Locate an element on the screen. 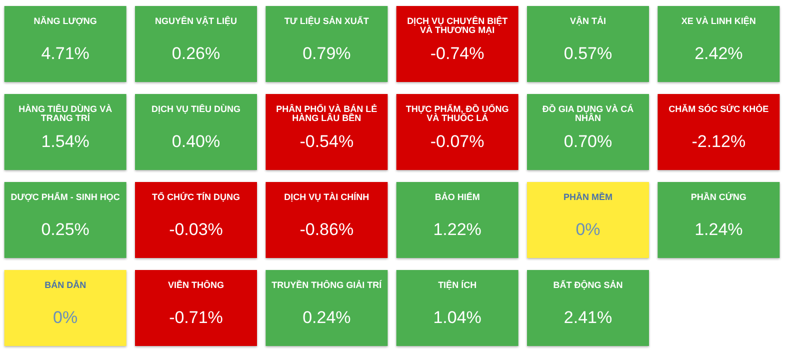 This screenshot has width=800, height=358. data-label: 0.24% is located at coordinates (326, 317).